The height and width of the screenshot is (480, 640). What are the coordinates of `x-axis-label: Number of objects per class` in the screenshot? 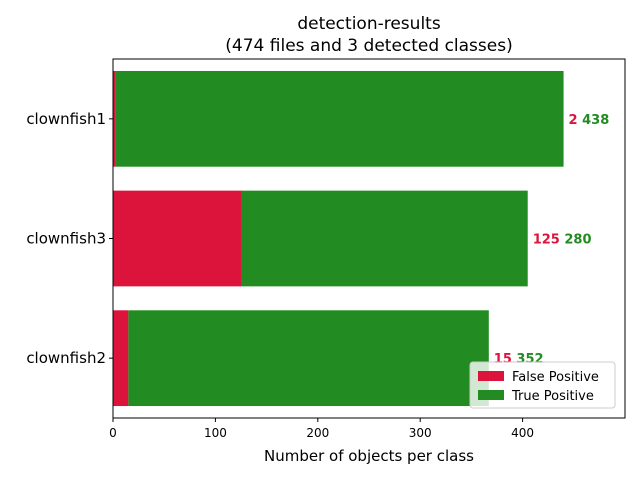 It's located at (369, 456).